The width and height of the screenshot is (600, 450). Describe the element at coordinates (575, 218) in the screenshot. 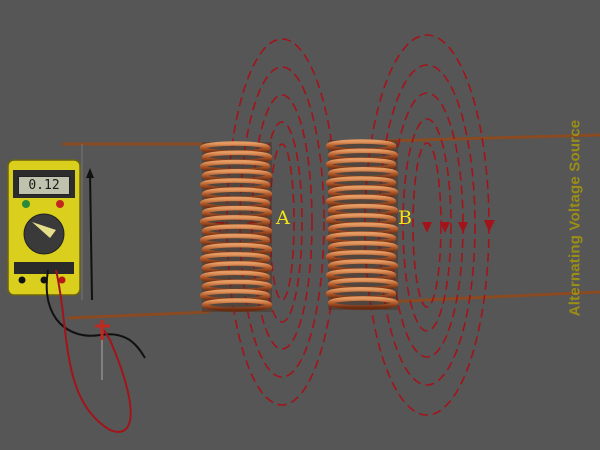

I see `voltage-source-label: Alternating Voltage Source` at that location.